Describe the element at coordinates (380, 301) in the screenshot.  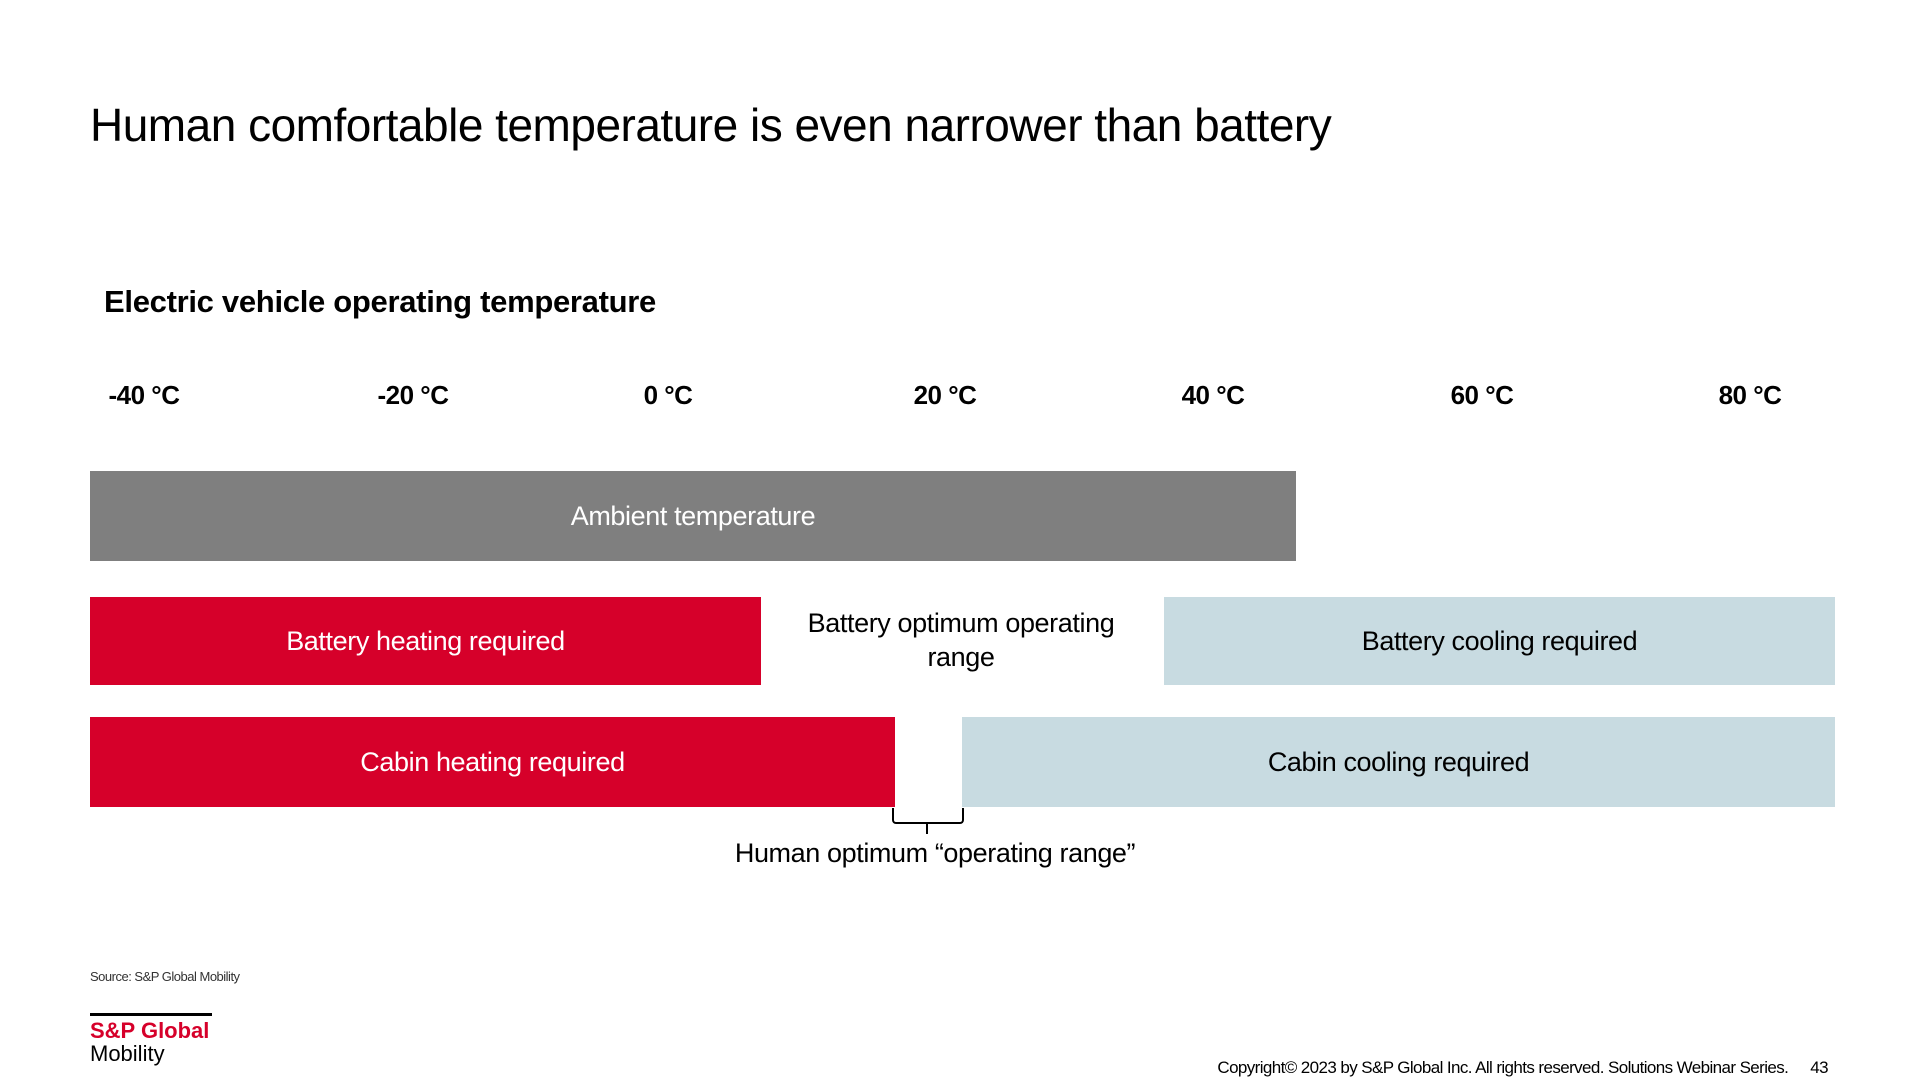
I see `chart-subtitle: Electric vehicle operating temperature` at that location.